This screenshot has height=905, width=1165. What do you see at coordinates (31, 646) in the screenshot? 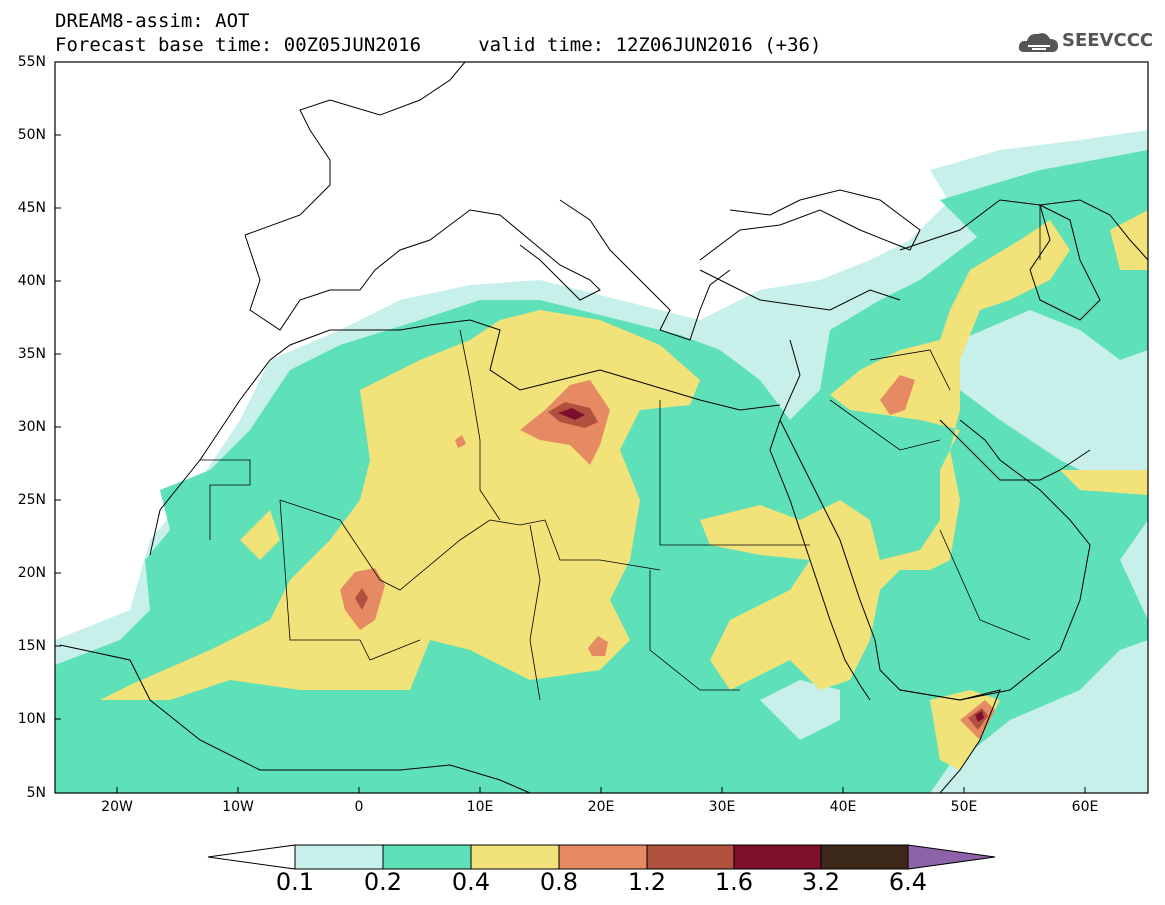
I see `lat-label: 15N` at bounding box center [31, 646].